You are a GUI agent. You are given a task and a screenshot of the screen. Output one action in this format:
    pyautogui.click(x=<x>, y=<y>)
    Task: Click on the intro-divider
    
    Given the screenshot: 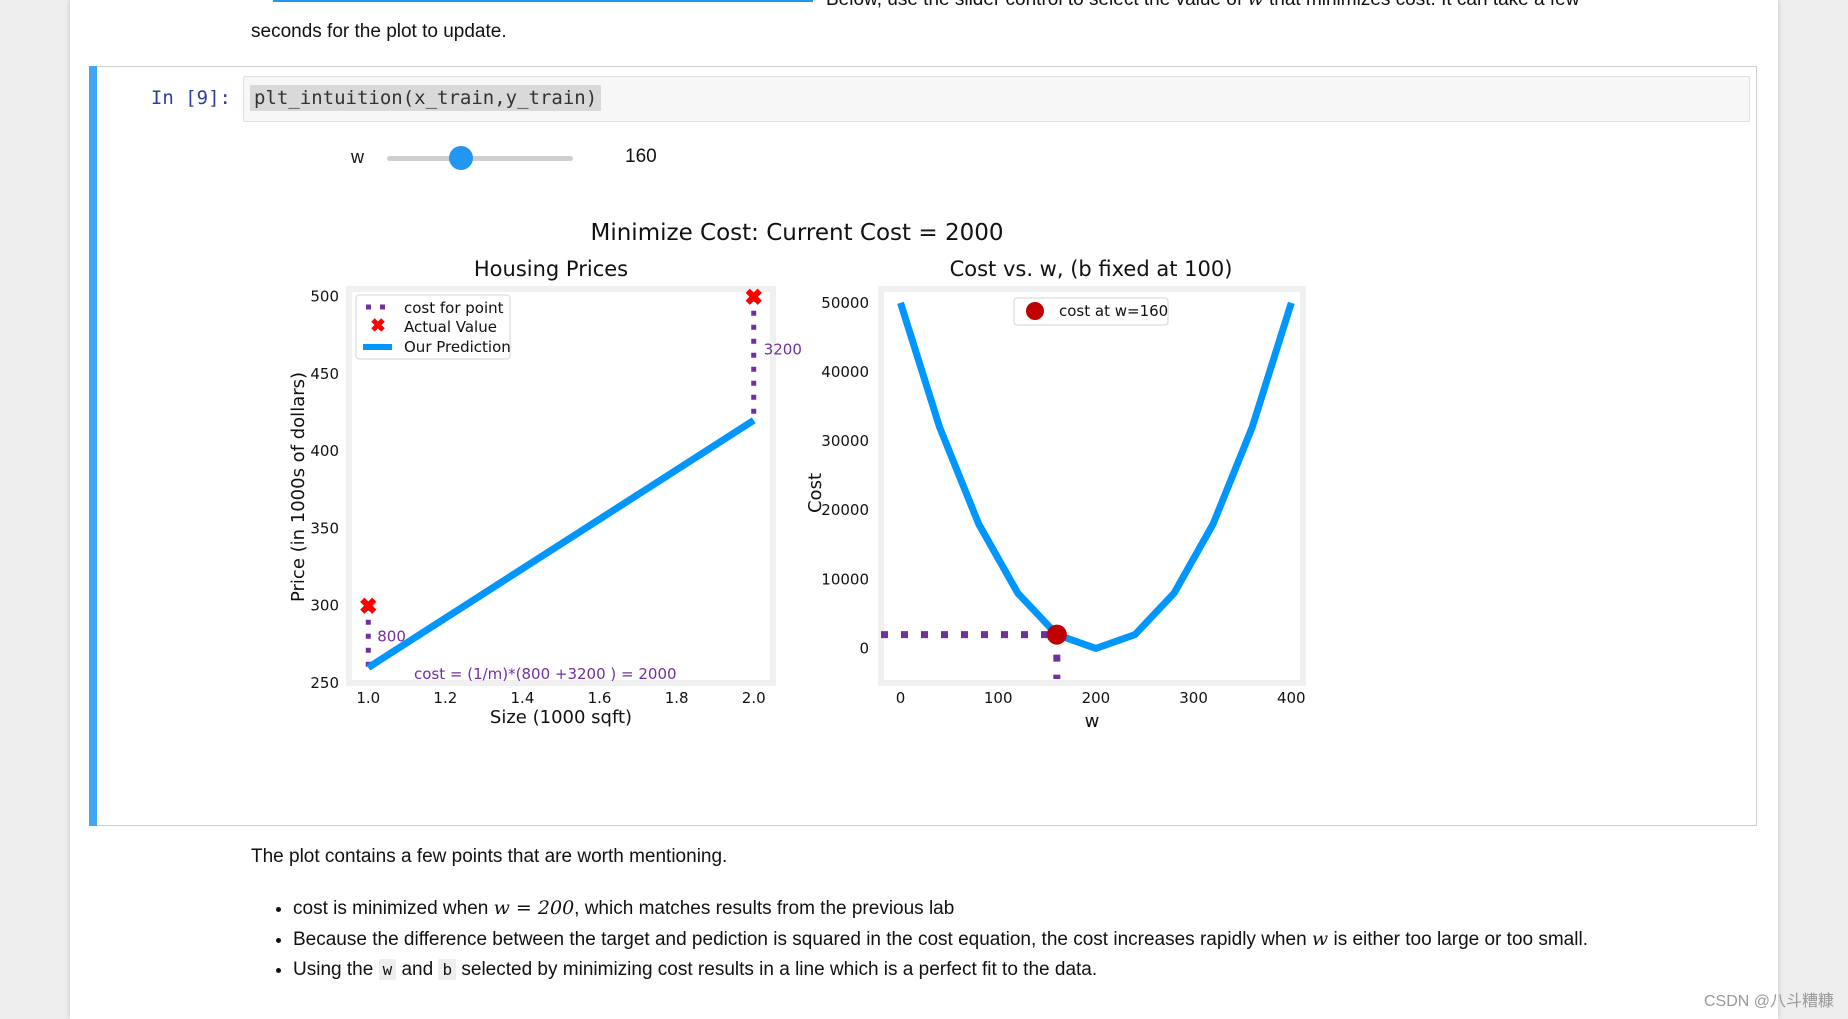 What is the action you would take?
    pyautogui.click(x=543, y=1)
    